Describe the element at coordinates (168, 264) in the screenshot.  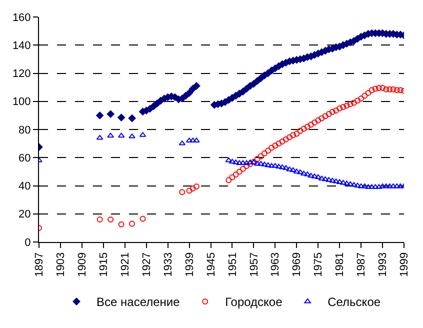
I see `x-tick-label: 1933` at that location.